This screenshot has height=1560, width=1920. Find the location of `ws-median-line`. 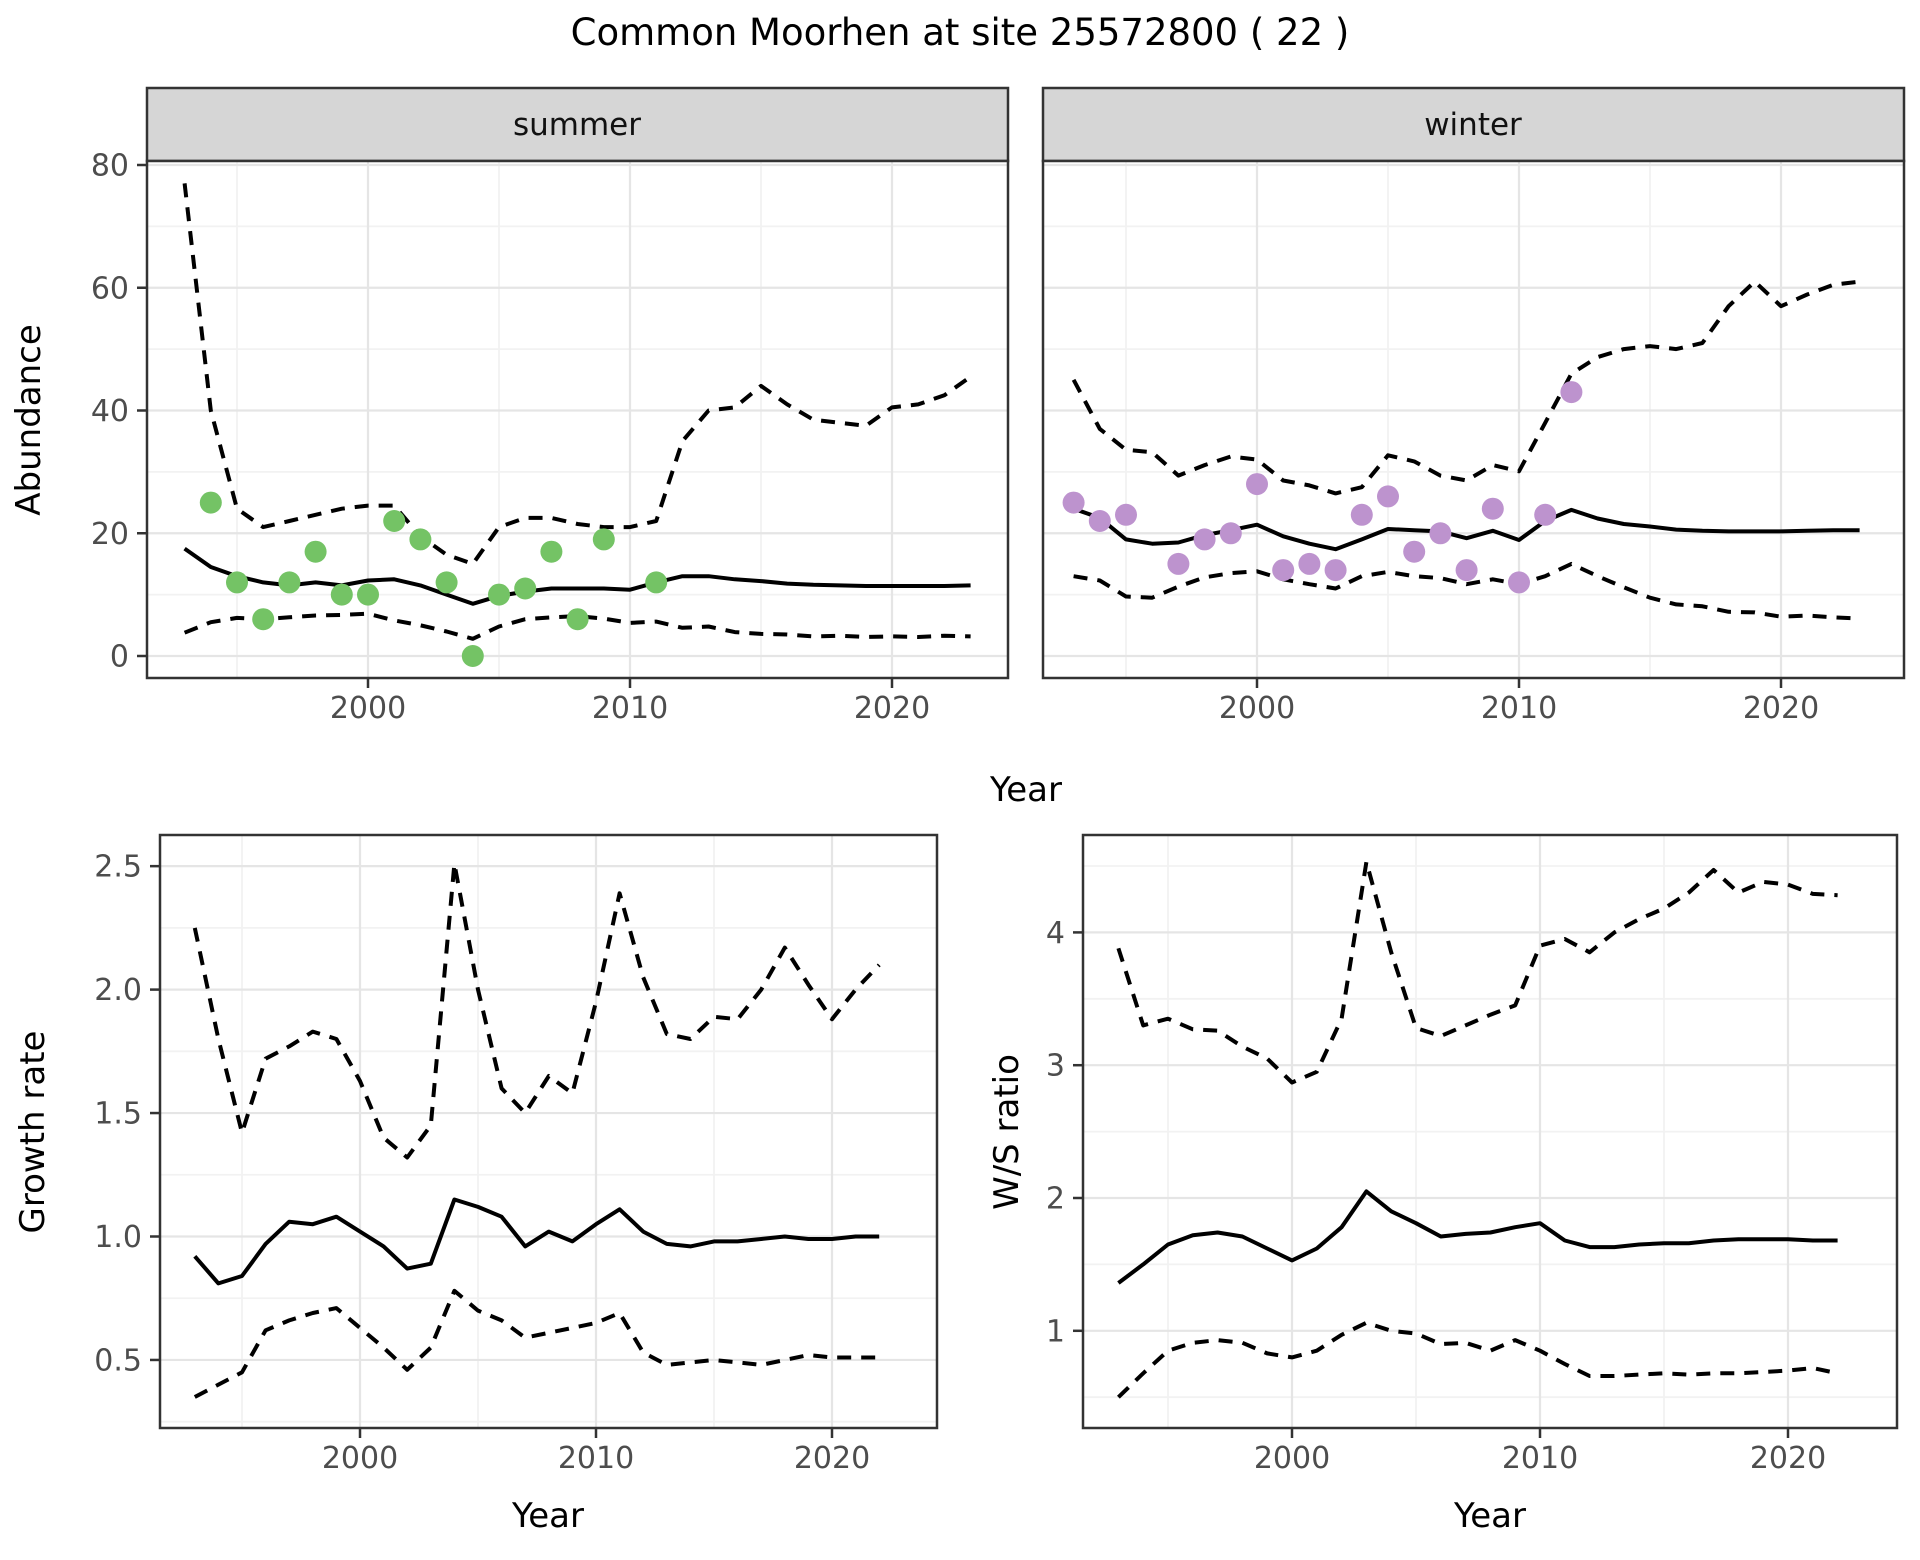

ws-median-line is located at coordinates (1477, 1237).